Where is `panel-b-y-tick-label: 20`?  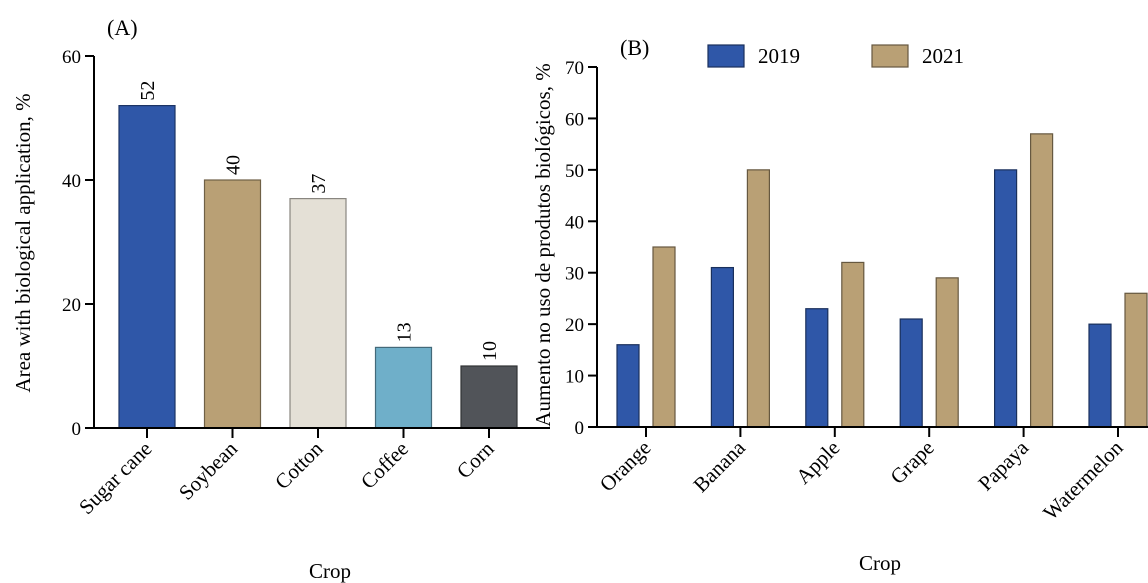
panel-b-y-tick-label: 20 is located at coordinates (574, 325).